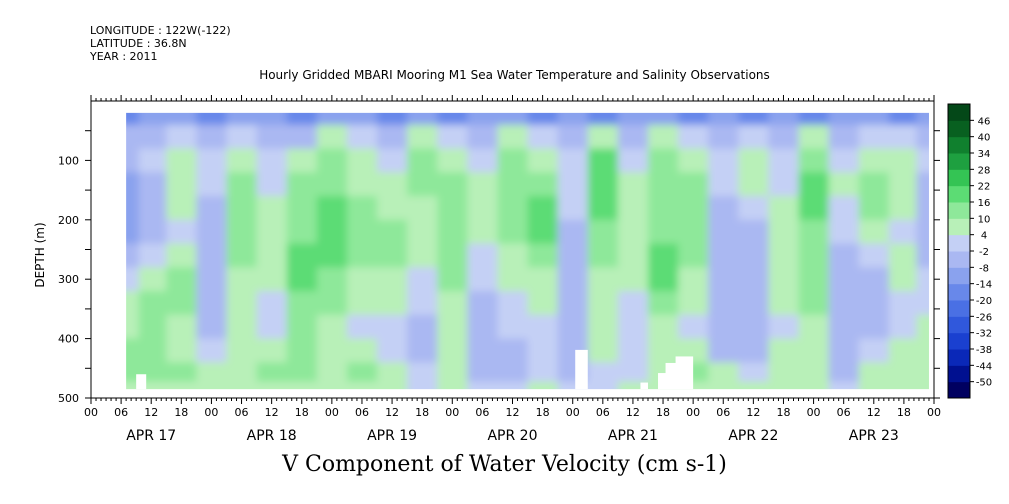 Image resolution: width=1009 pixels, height=504 pixels. What do you see at coordinates (984, 268) in the screenshot?
I see `colorbar-tick-label: -8` at bounding box center [984, 268].